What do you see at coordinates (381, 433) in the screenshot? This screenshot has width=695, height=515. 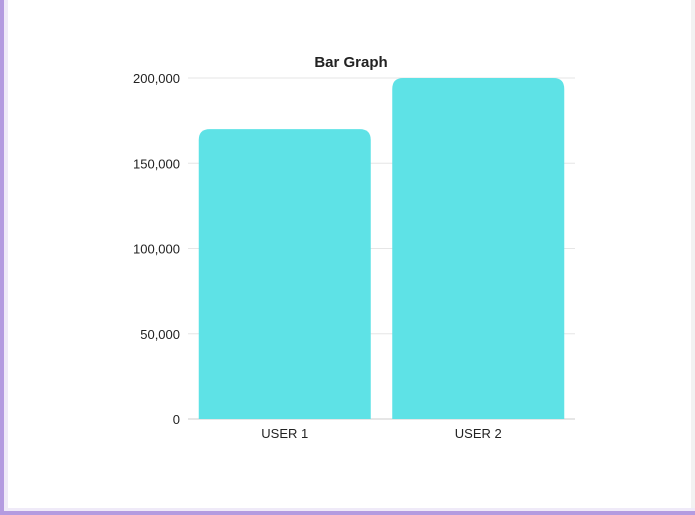 I see `x-axis-ticks: USER 1 USER 2` at bounding box center [381, 433].